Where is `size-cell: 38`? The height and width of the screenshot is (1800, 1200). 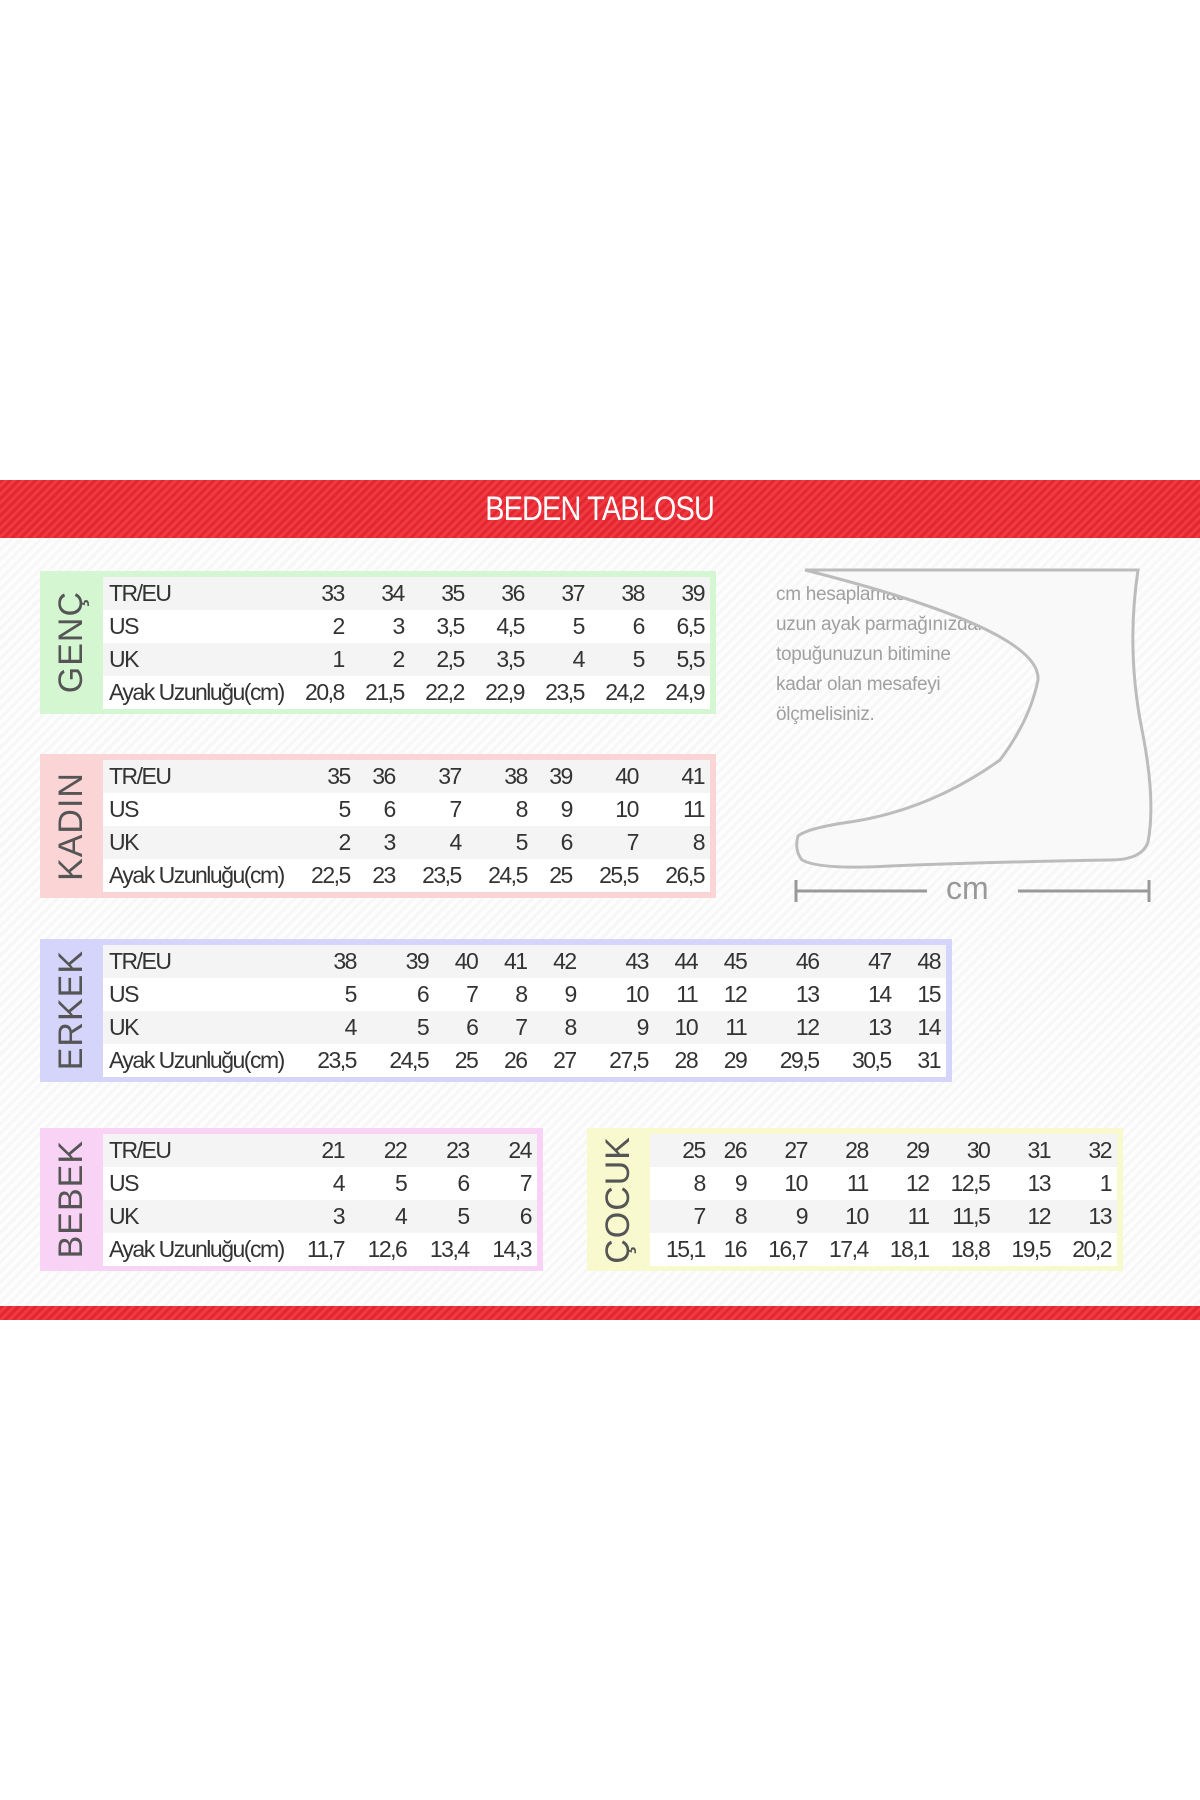
size-cell: 38 is located at coordinates (345, 961).